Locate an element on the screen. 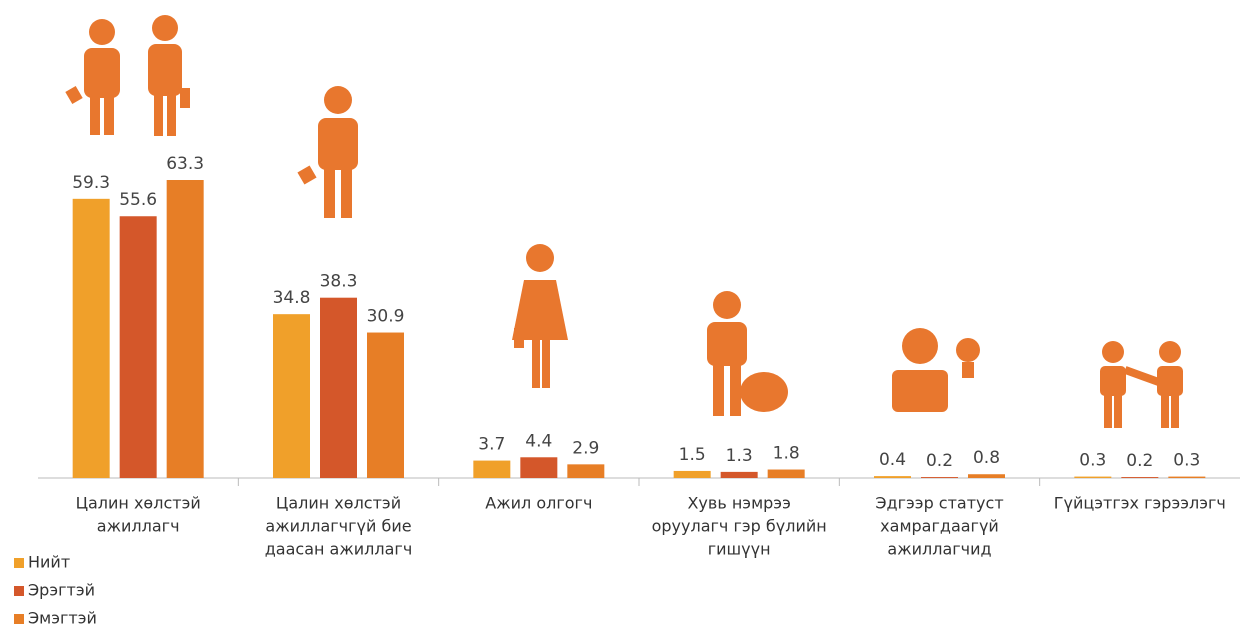 The height and width of the screenshot is (629, 1251). handshake-icon is located at coordinates (1141, 384).